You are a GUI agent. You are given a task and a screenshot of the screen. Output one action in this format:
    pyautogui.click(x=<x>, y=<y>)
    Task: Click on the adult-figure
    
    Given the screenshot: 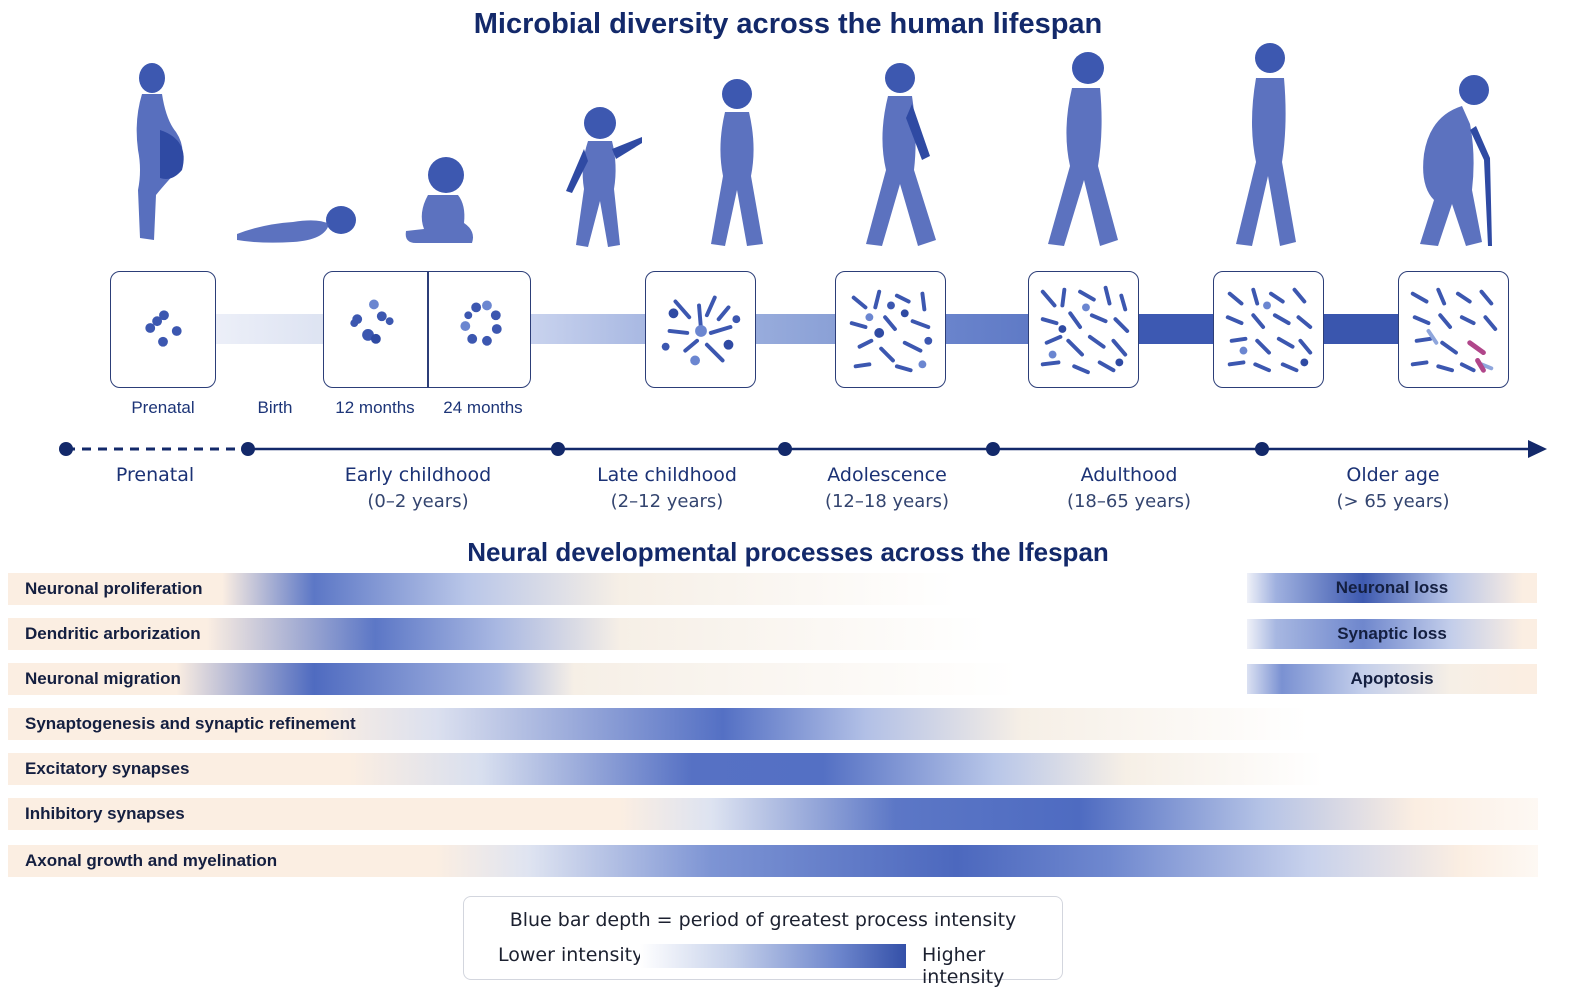 What is the action you would take?
    pyautogui.click(x=1081, y=149)
    